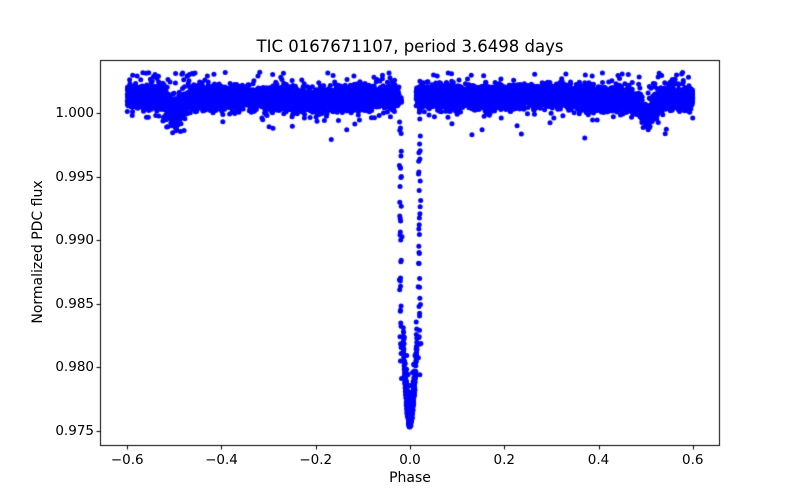  What do you see at coordinates (316, 460) in the screenshot?
I see `x-tick-label: −0.2` at bounding box center [316, 460].